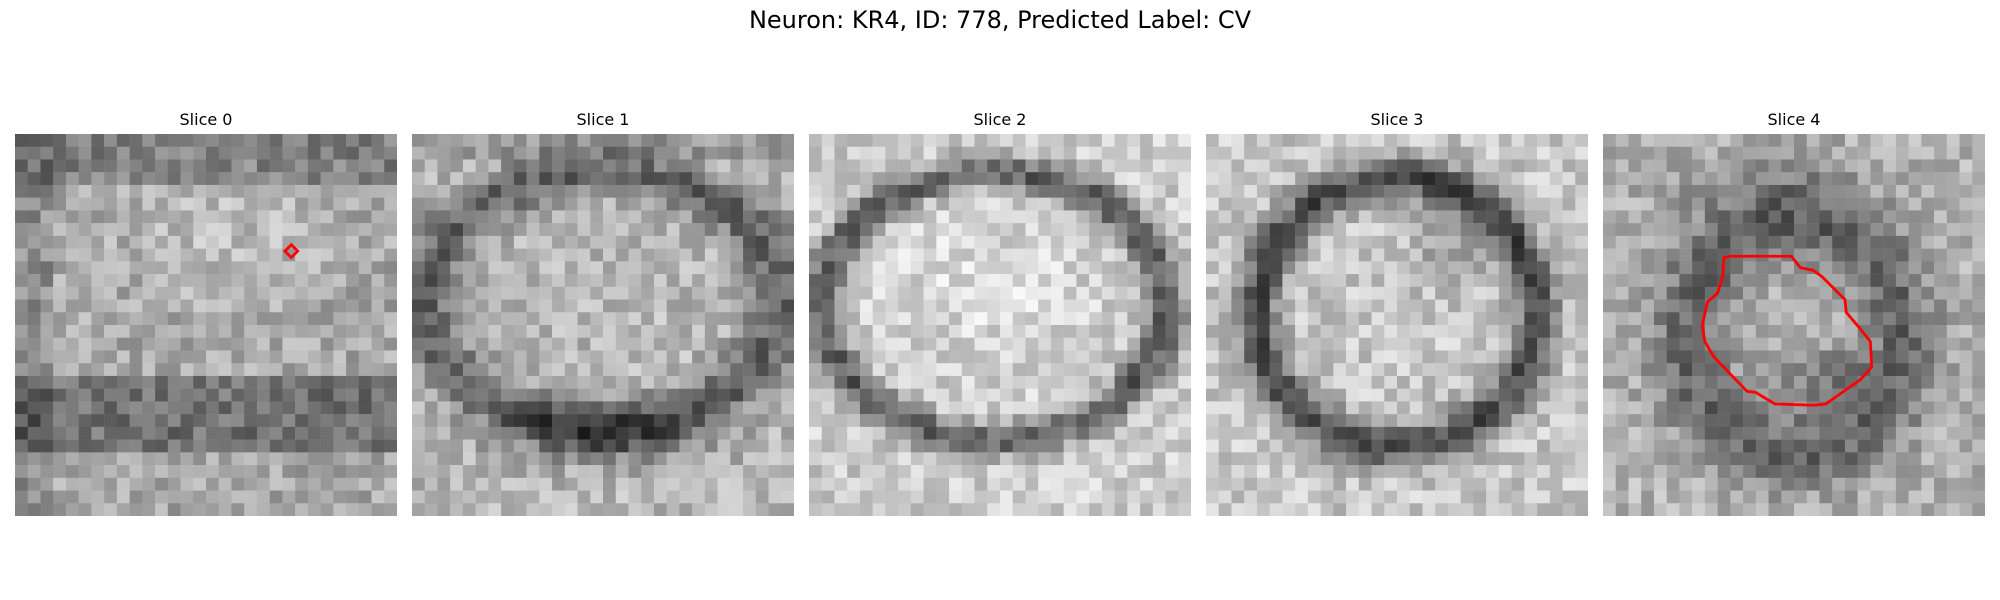 The height and width of the screenshot is (600, 2000). What do you see at coordinates (1000, 119) in the screenshot?
I see `slice-title-2: Slice 2` at bounding box center [1000, 119].